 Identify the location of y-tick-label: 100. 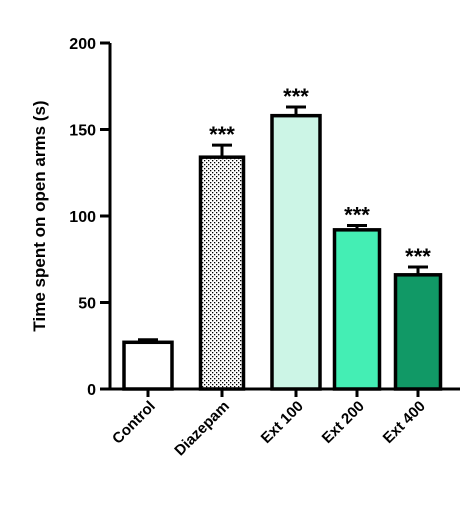
(82, 217).